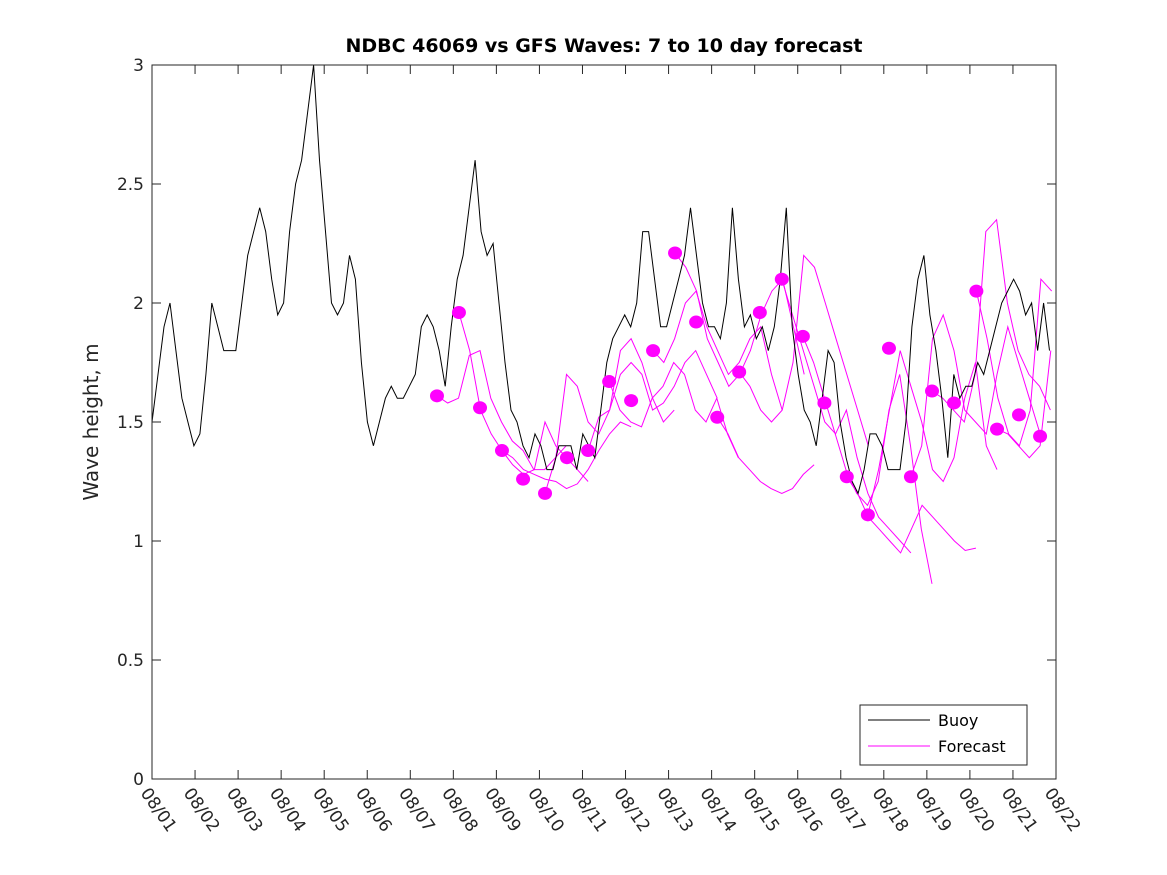 This screenshot has height=875, width=1167. Describe the element at coordinates (674, 810) in the screenshot. I see `x-tick-label: 08/13` at that location.